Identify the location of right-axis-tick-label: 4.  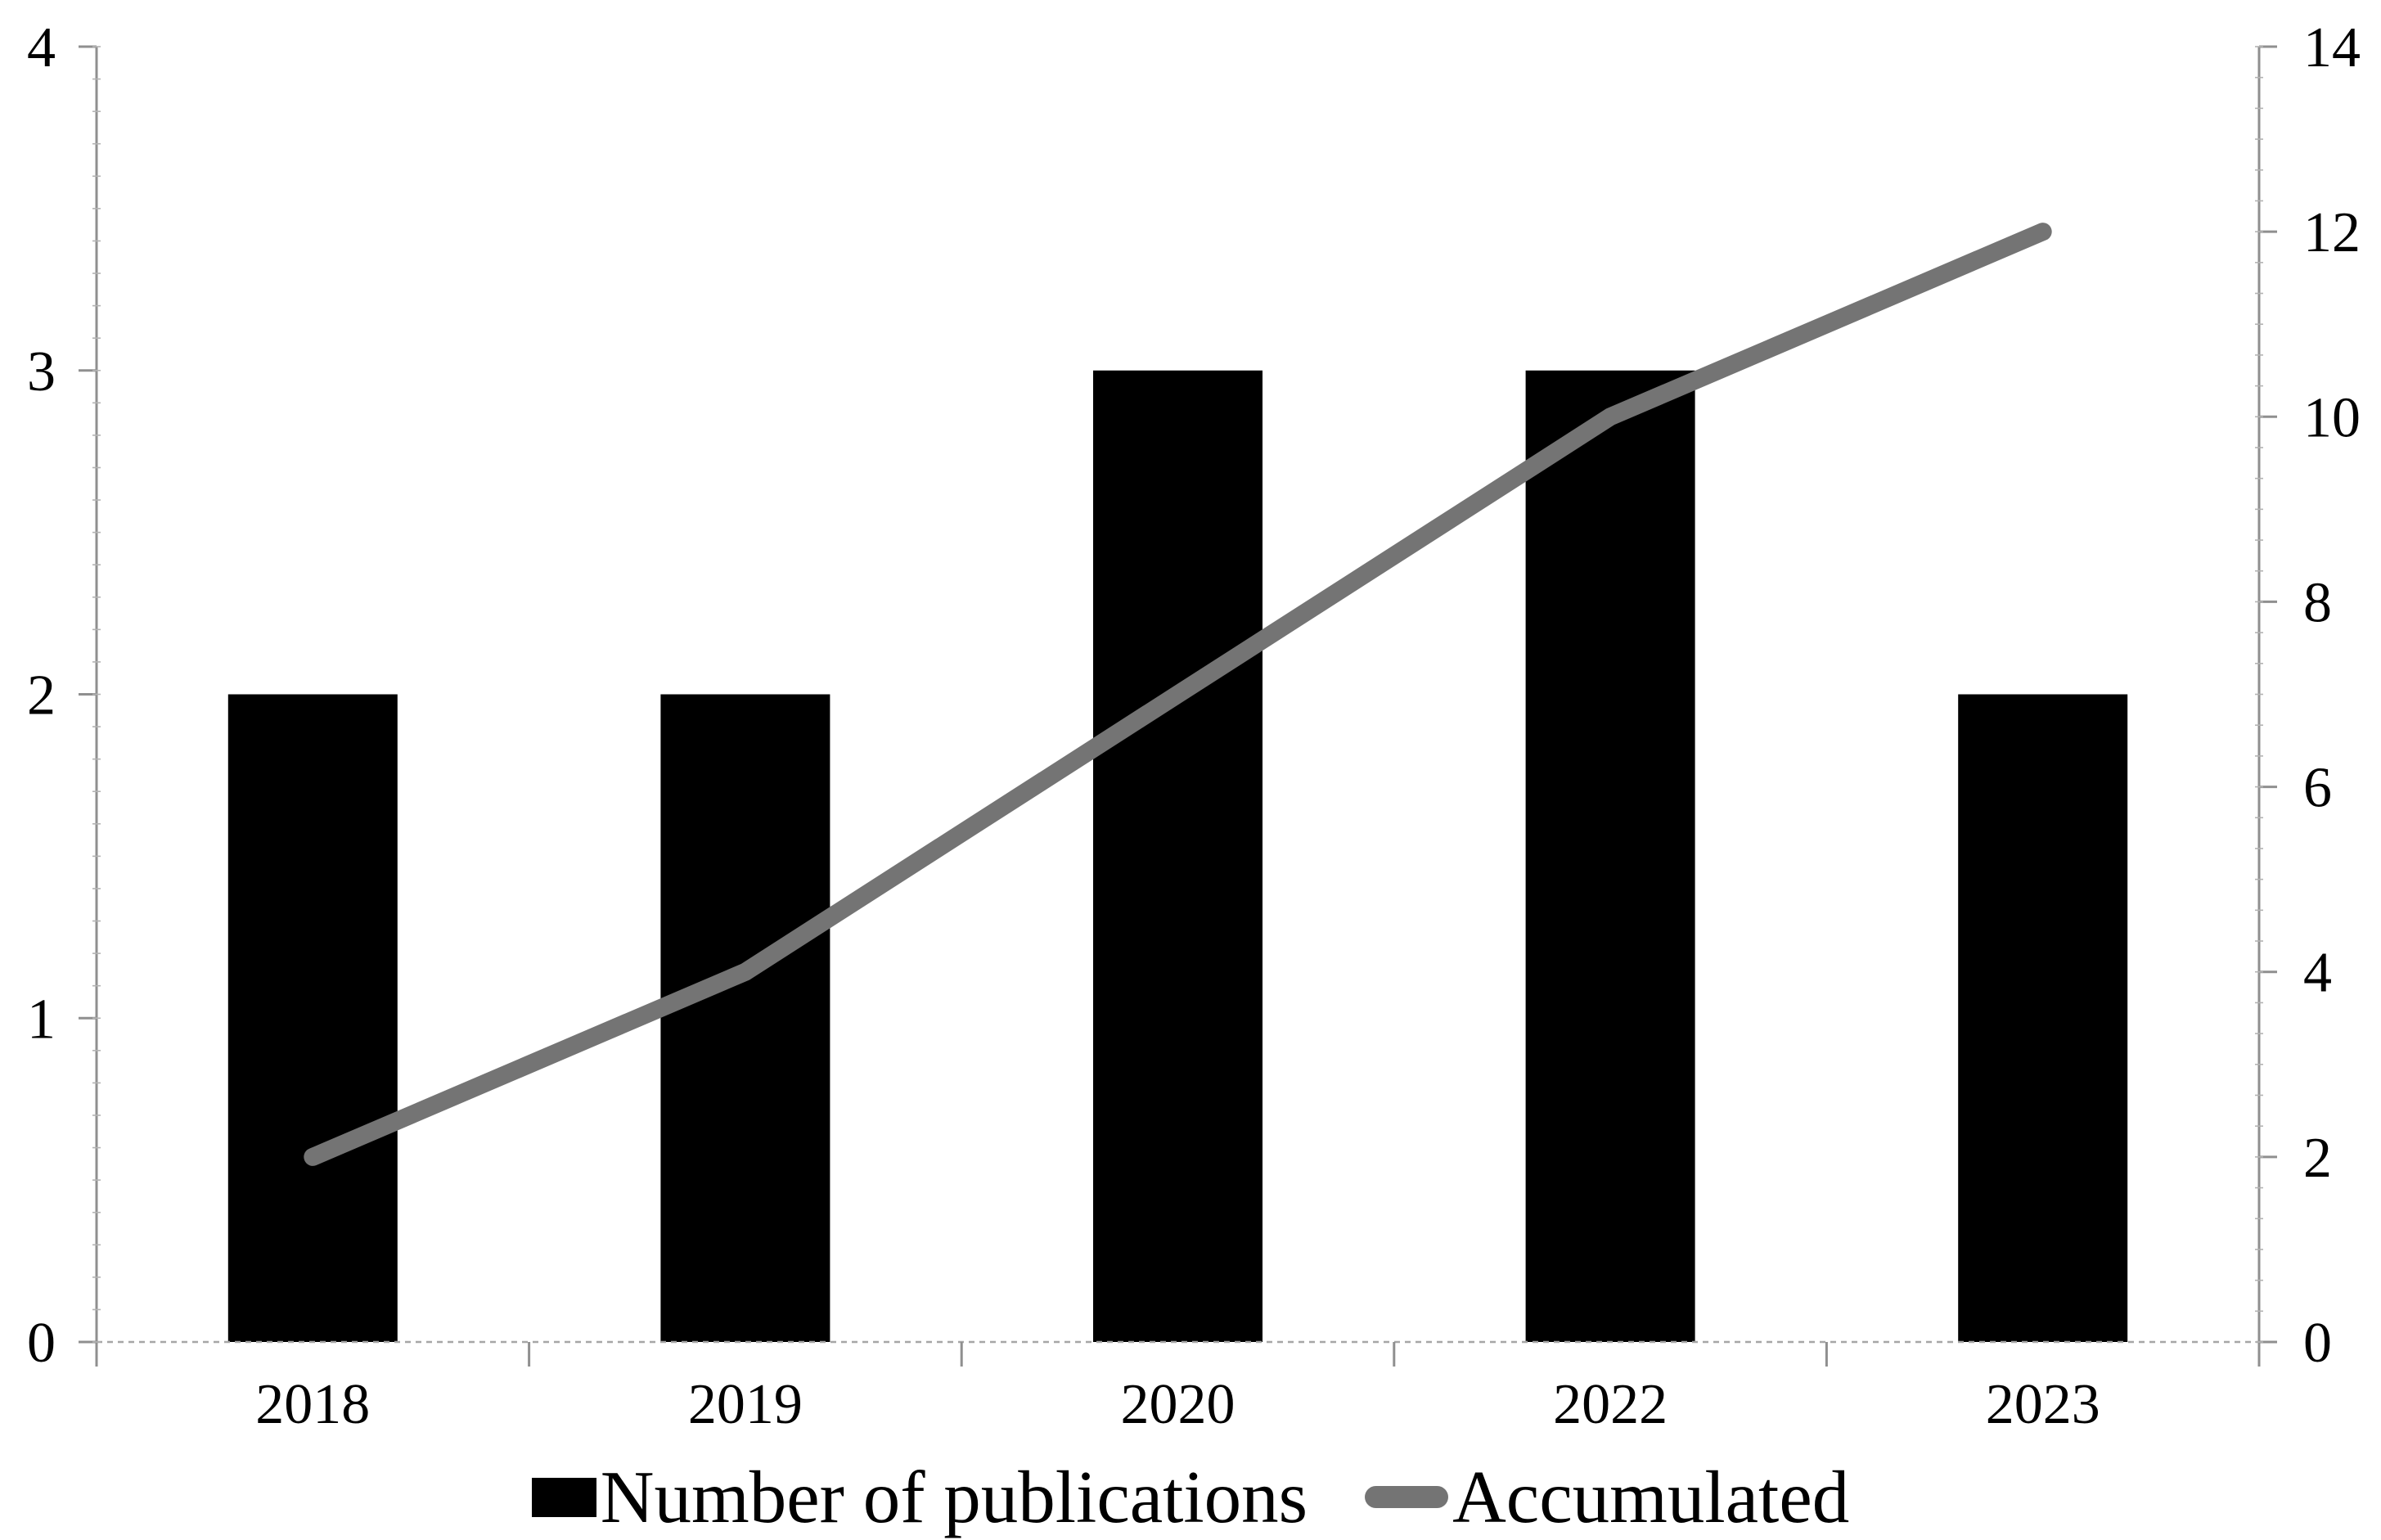
(2318, 973).